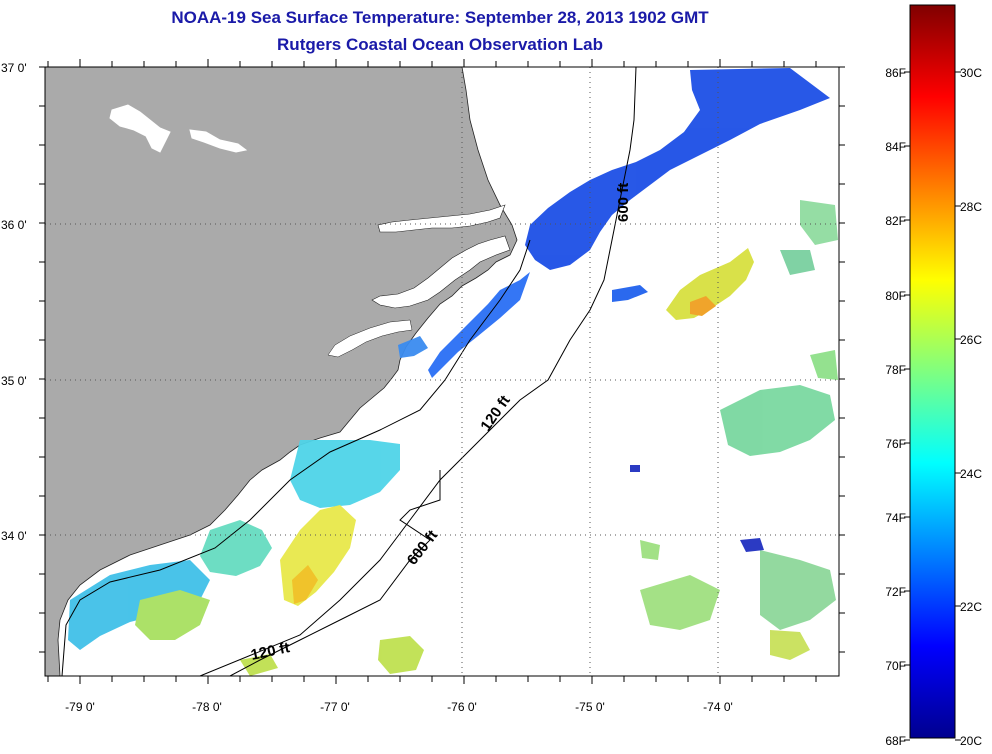 The image size is (992, 754). I want to click on lon-tick-label: -79 0', so click(80, 707).